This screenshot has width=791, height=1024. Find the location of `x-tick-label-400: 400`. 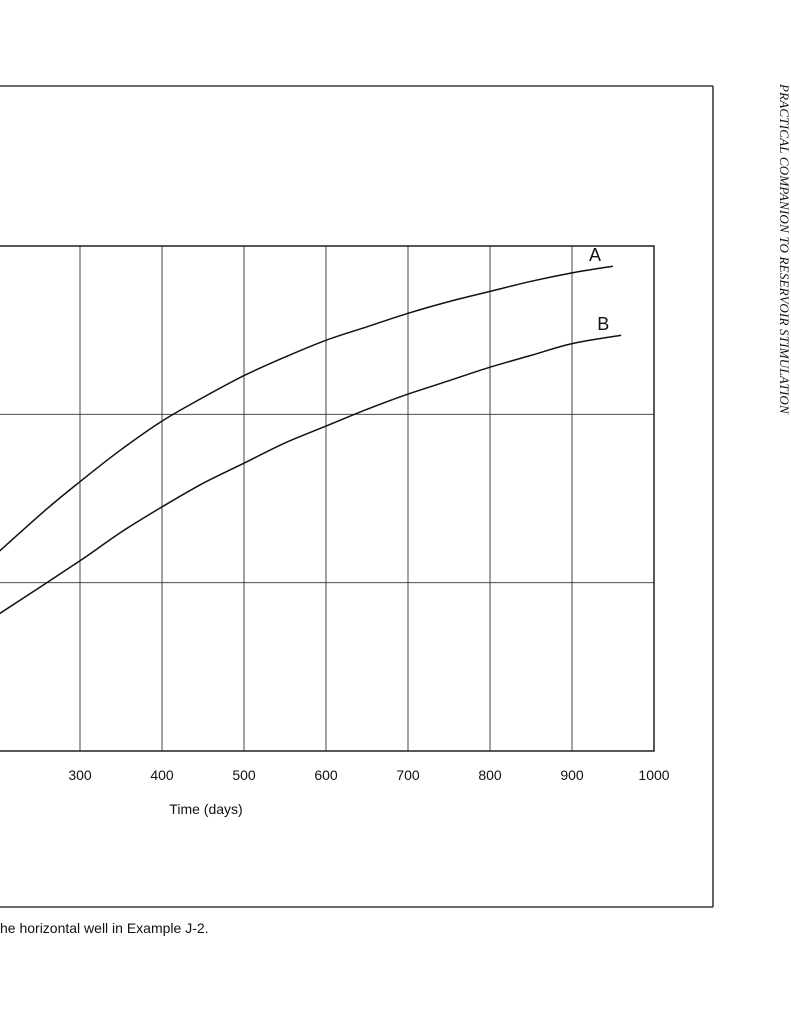

x-tick-label-400: 400 is located at coordinates (162, 775).